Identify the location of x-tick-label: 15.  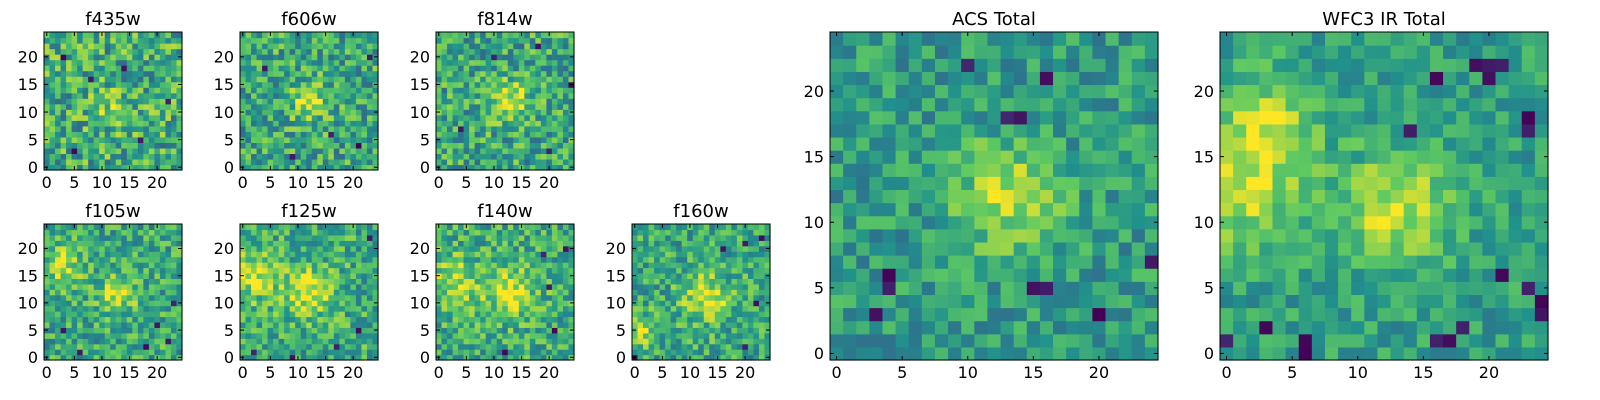
(521, 182).